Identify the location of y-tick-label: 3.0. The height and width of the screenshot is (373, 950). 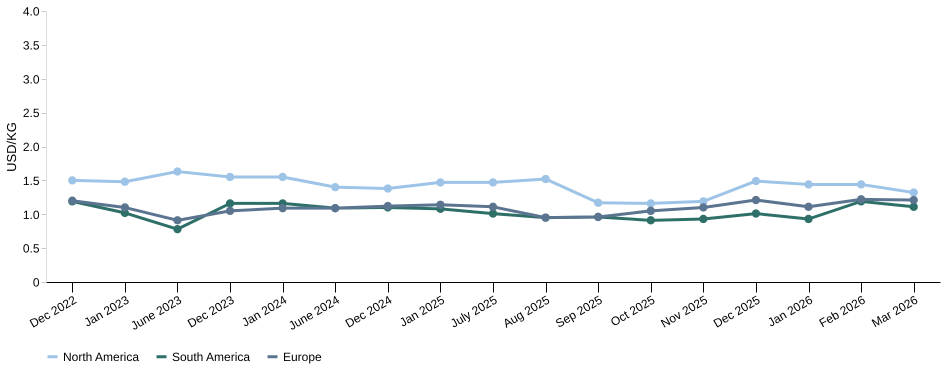
(31, 79).